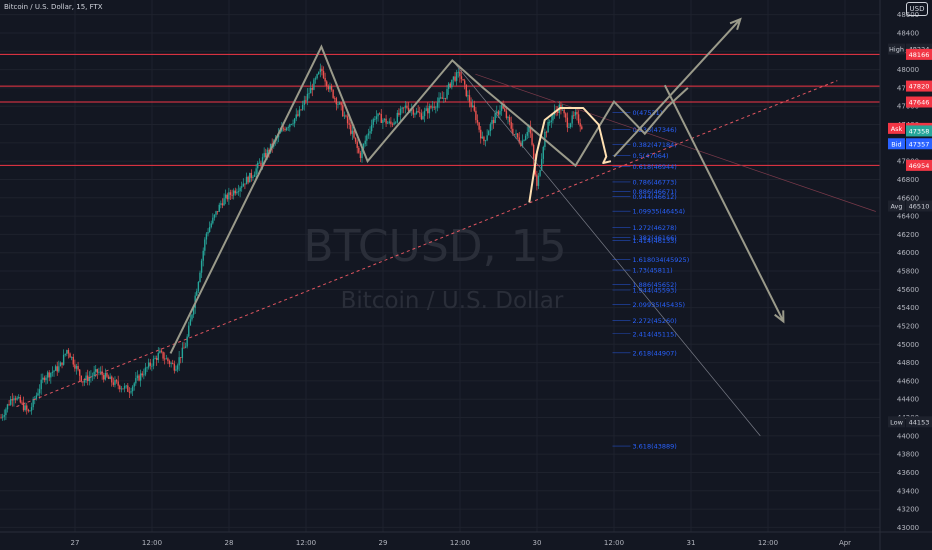 The width and height of the screenshot is (932, 550). Describe the element at coordinates (917, 9) in the screenshot. I see `currency-button: USD` at that location.